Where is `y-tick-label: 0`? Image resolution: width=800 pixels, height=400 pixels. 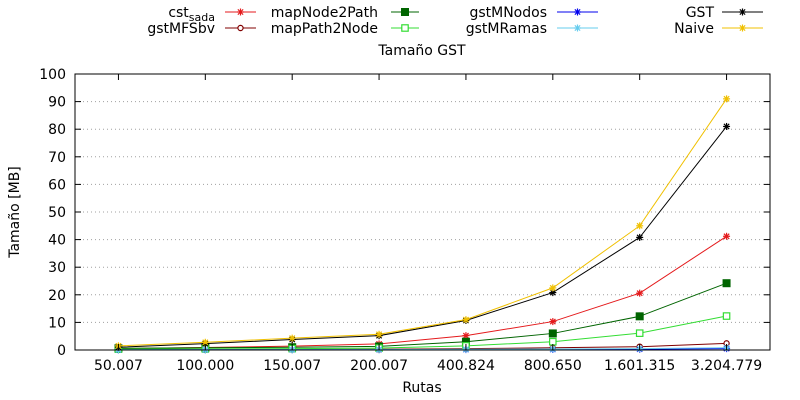
y-tick-label: 0 is located at coordinates (61, 351).